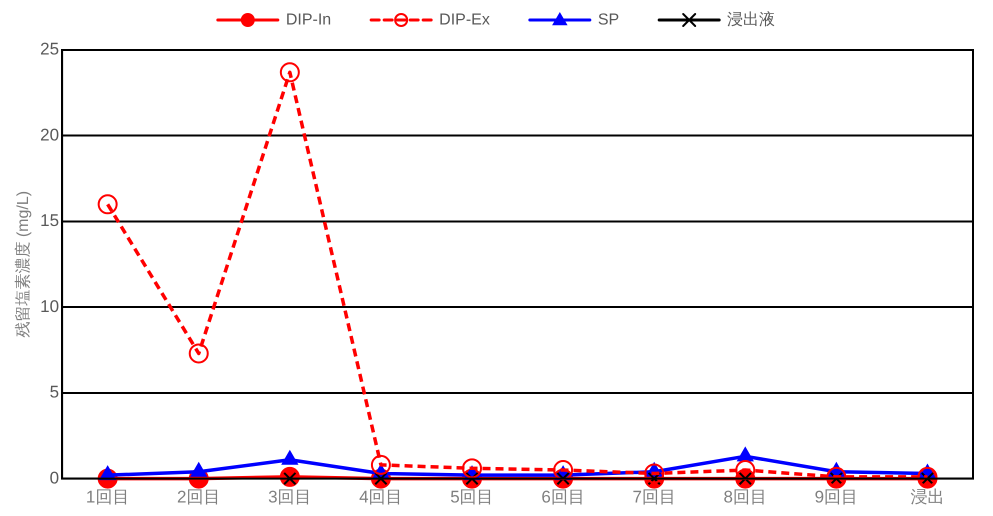 The width and height of the screenshot is (993, 516). I want to click on x-tick-label: 7回目, so click(654, 496).